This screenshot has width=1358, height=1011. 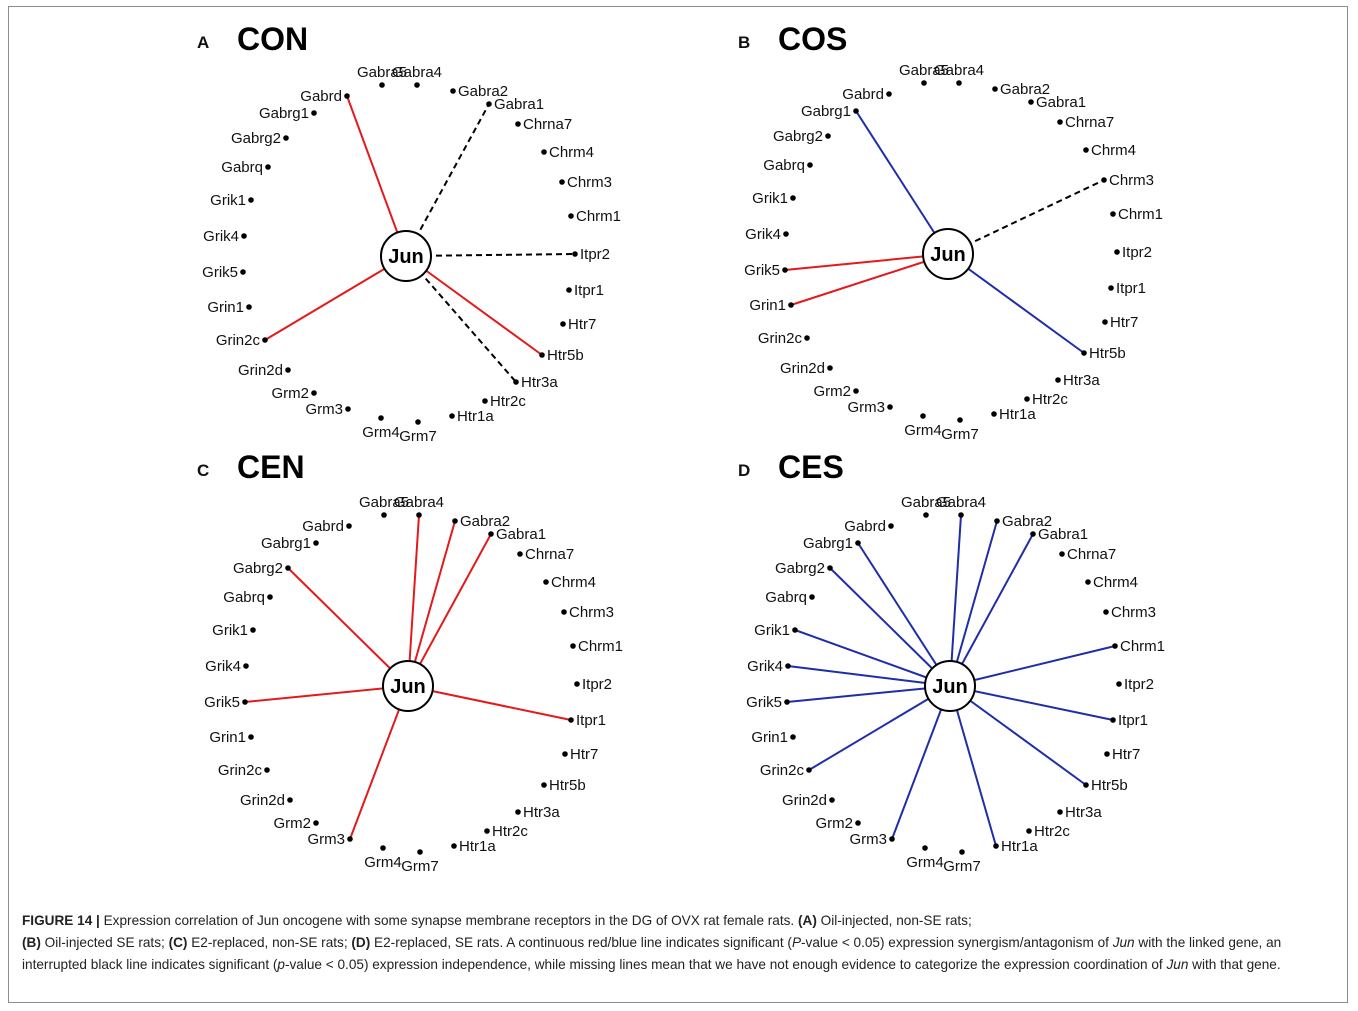 I want to click on panel-title: CON, so click(x=272, y=39).